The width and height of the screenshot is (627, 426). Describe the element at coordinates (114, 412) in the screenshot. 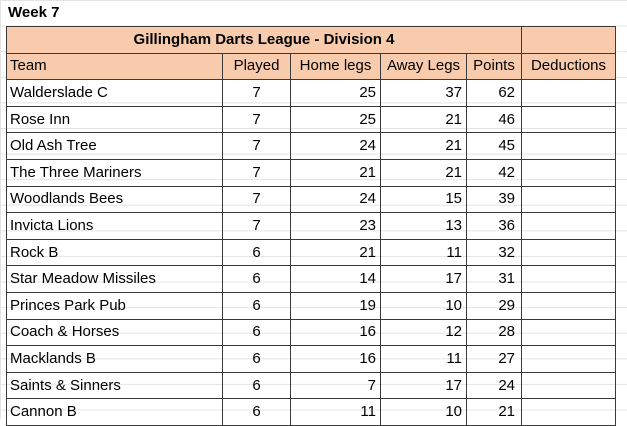

I see `team-cell: Cannon B` at that location.